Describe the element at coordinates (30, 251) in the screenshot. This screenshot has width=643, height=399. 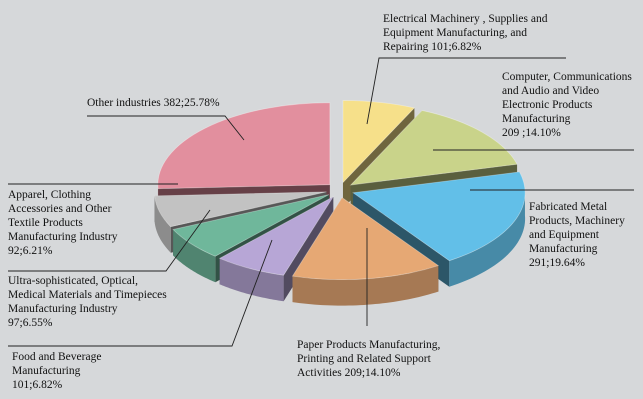
I see `slice-label-line: 92;6.21%` at that location.